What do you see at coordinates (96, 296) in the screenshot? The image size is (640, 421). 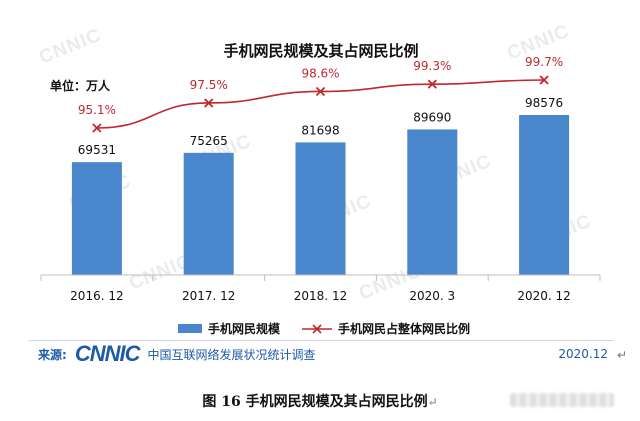 I see `x-tick-label: 2016. 12` at bounding box center [96, 296].